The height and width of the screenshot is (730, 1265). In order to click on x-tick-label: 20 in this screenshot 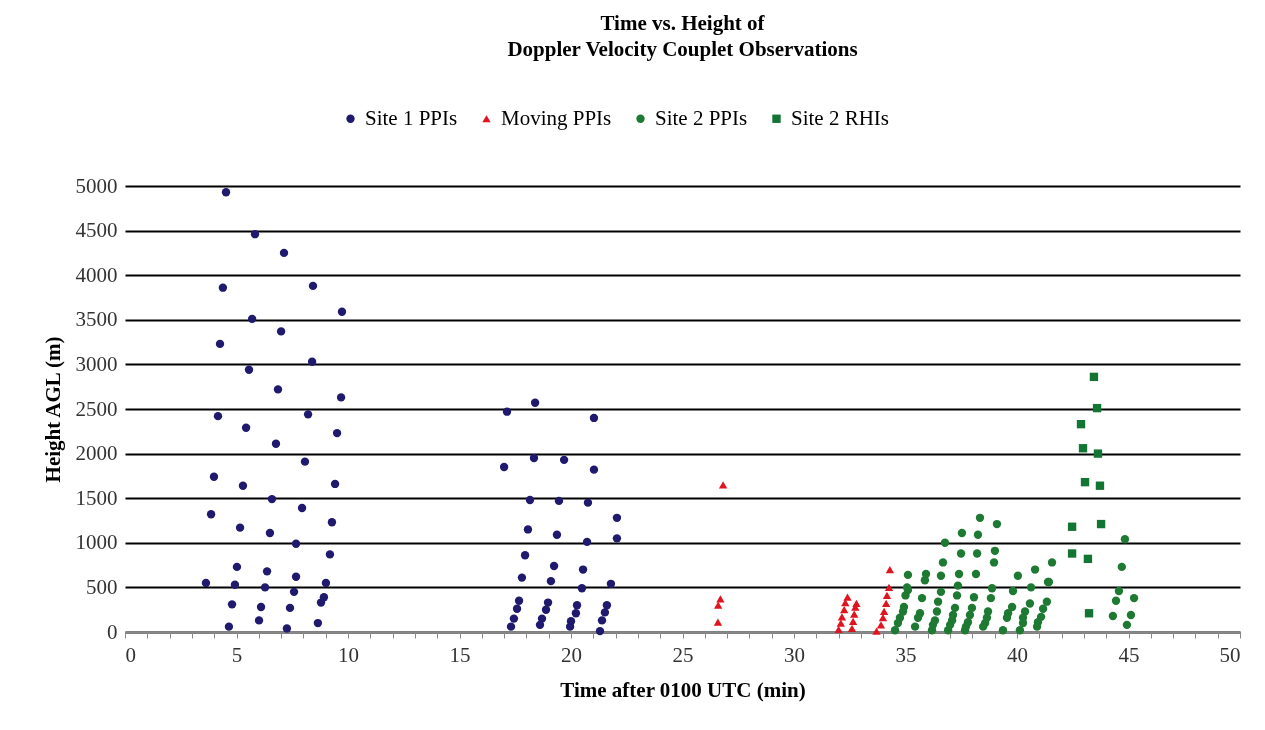, I will do `click(571, 654)`.